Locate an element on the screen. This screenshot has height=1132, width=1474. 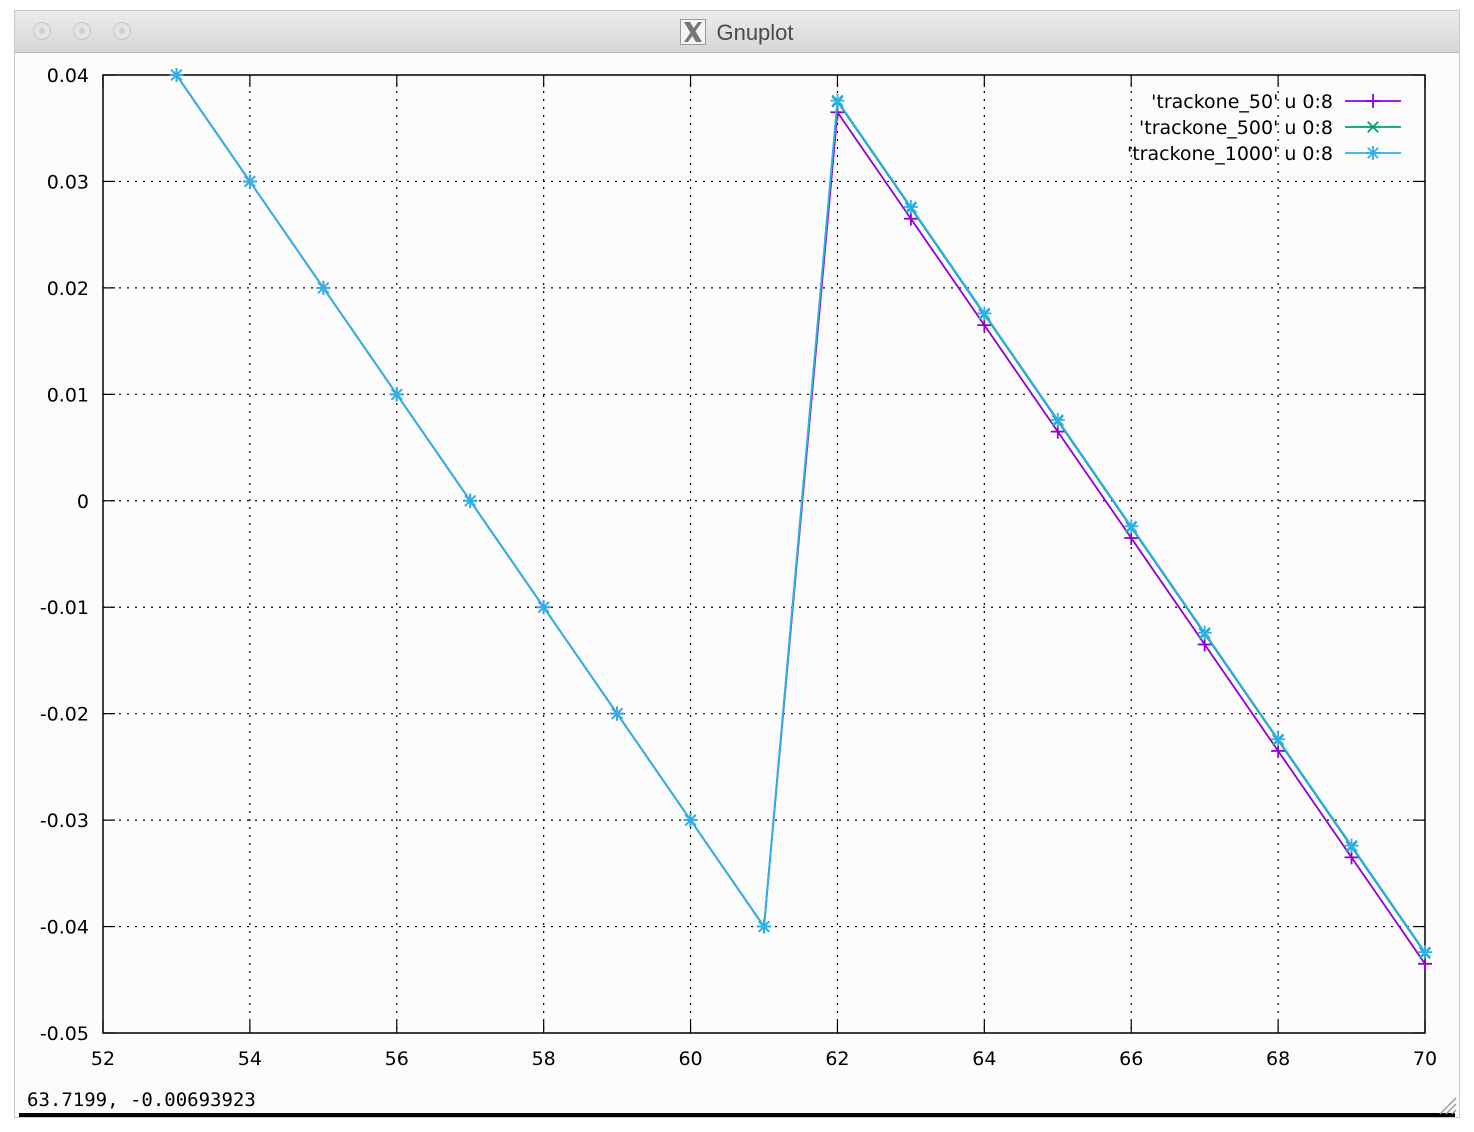
status-divider is located at coordinates (737, 1115).